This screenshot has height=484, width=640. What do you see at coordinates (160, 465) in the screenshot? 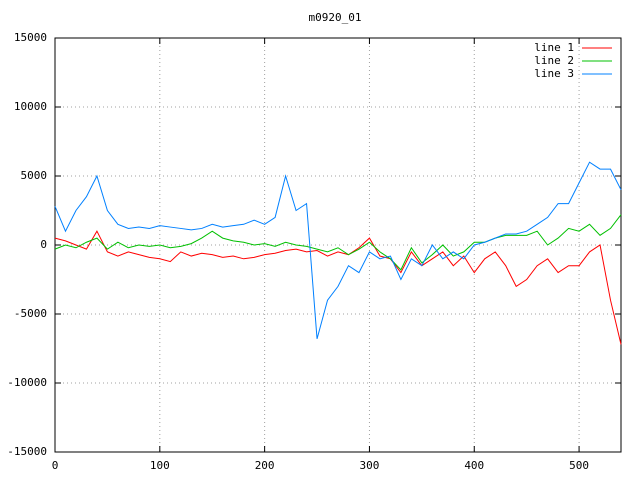
I see `x-tick-label: 100` at bounding box center [160, 465].